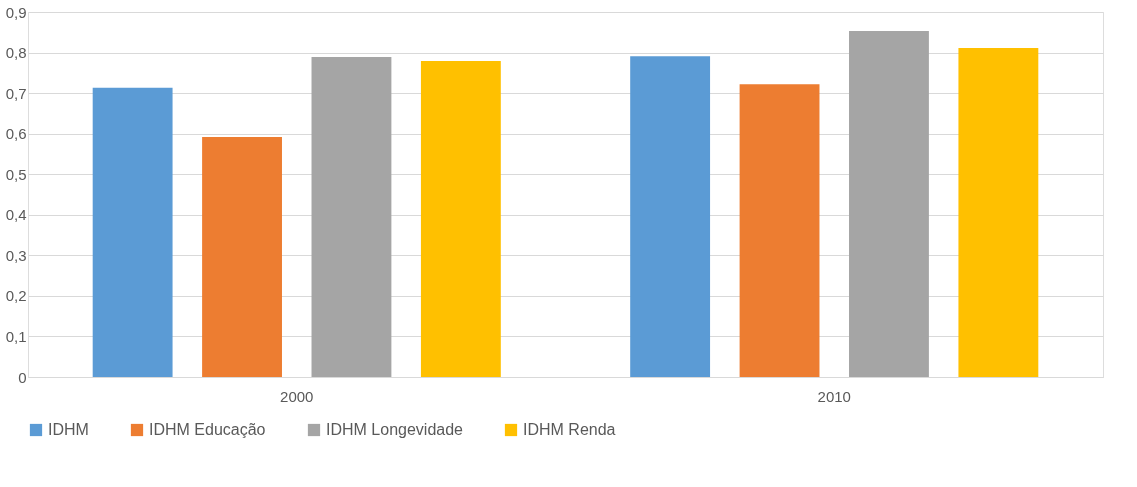 This screenshot has height=487, width=1137. Describe the element at coordinates (207, 429) in the screenshot. I see `legend-label: IDHM Educação` at that location.